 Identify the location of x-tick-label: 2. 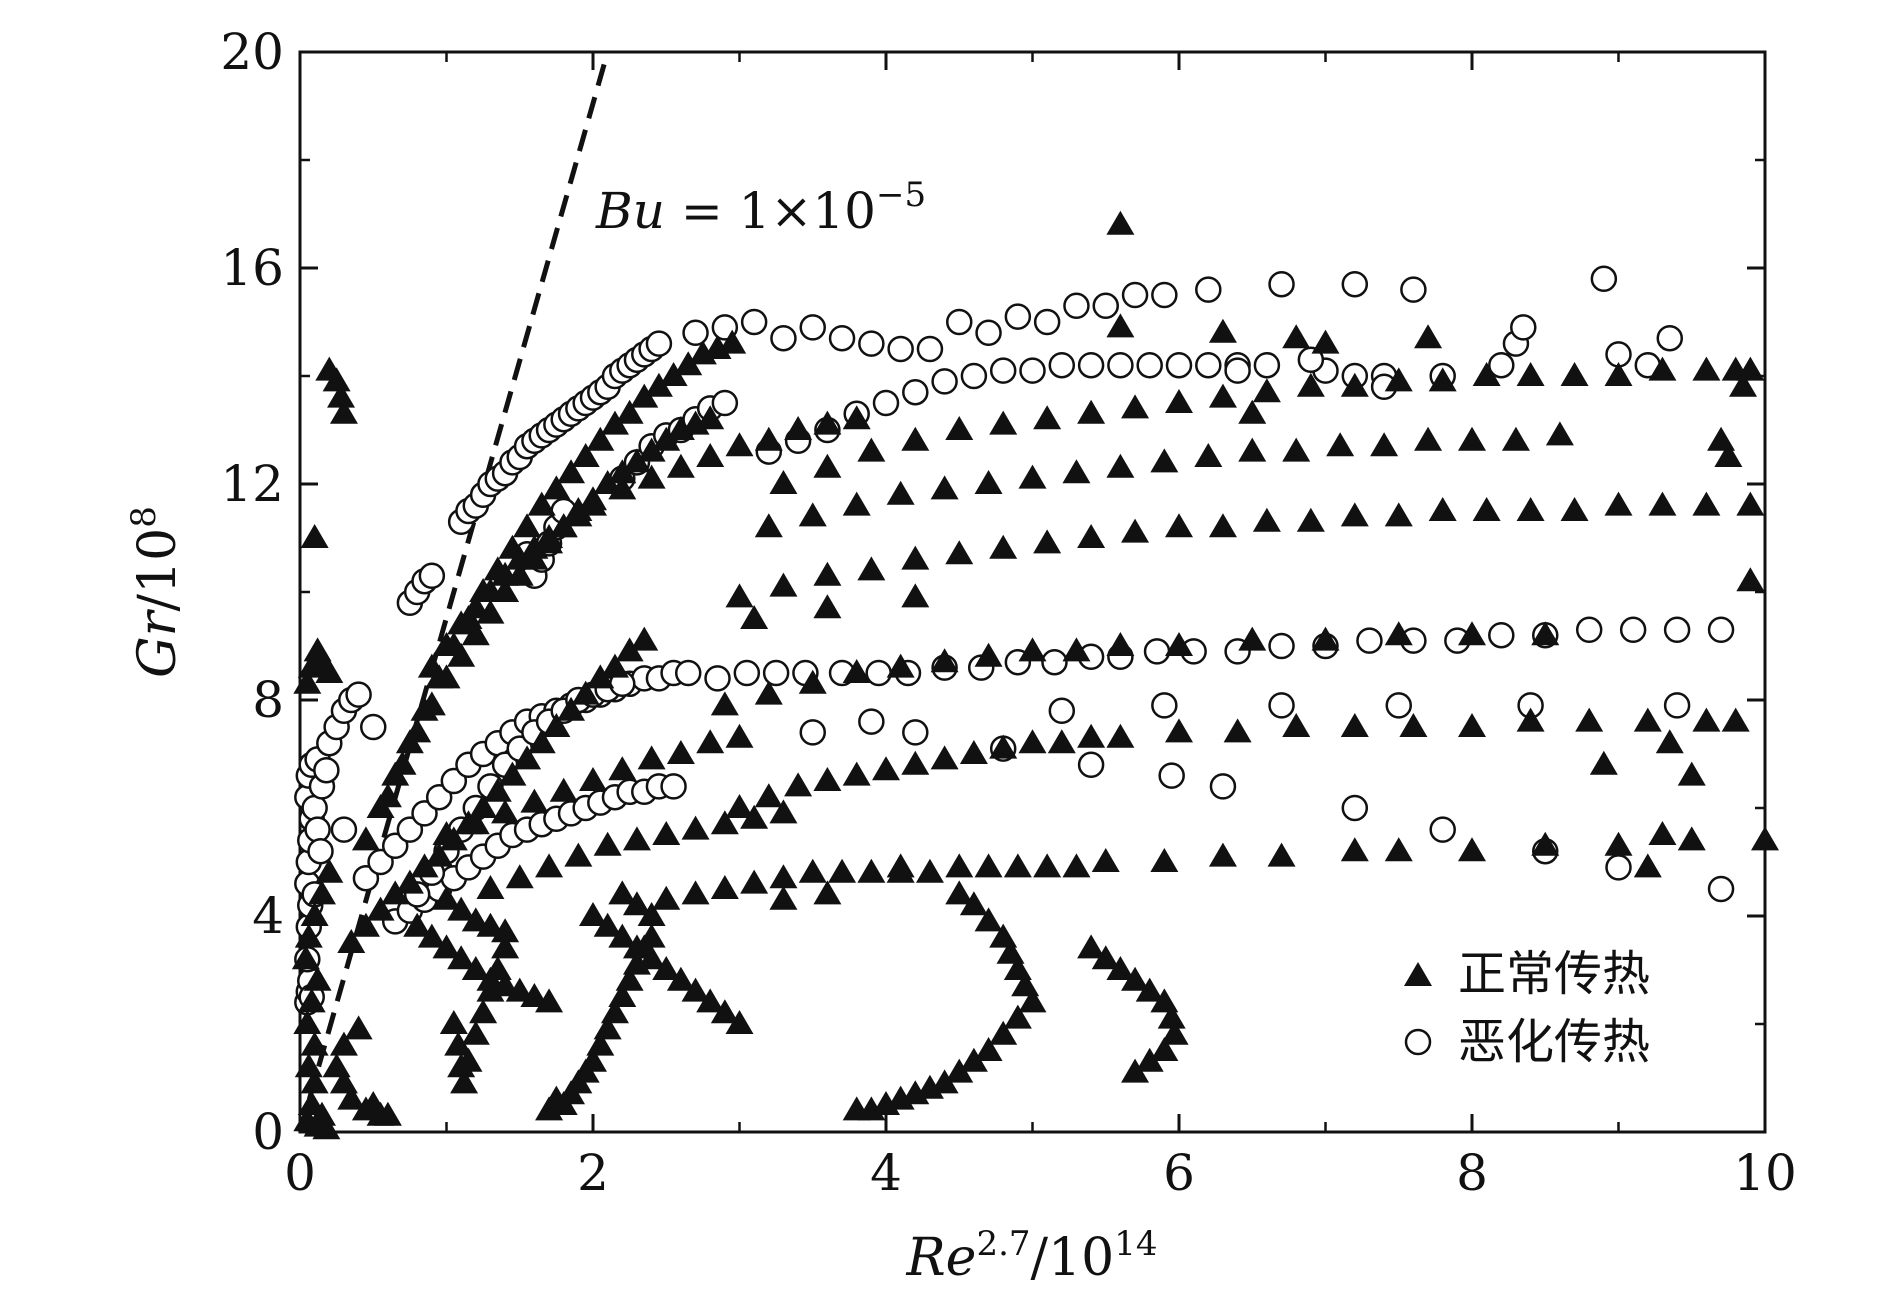
(593, 1173).